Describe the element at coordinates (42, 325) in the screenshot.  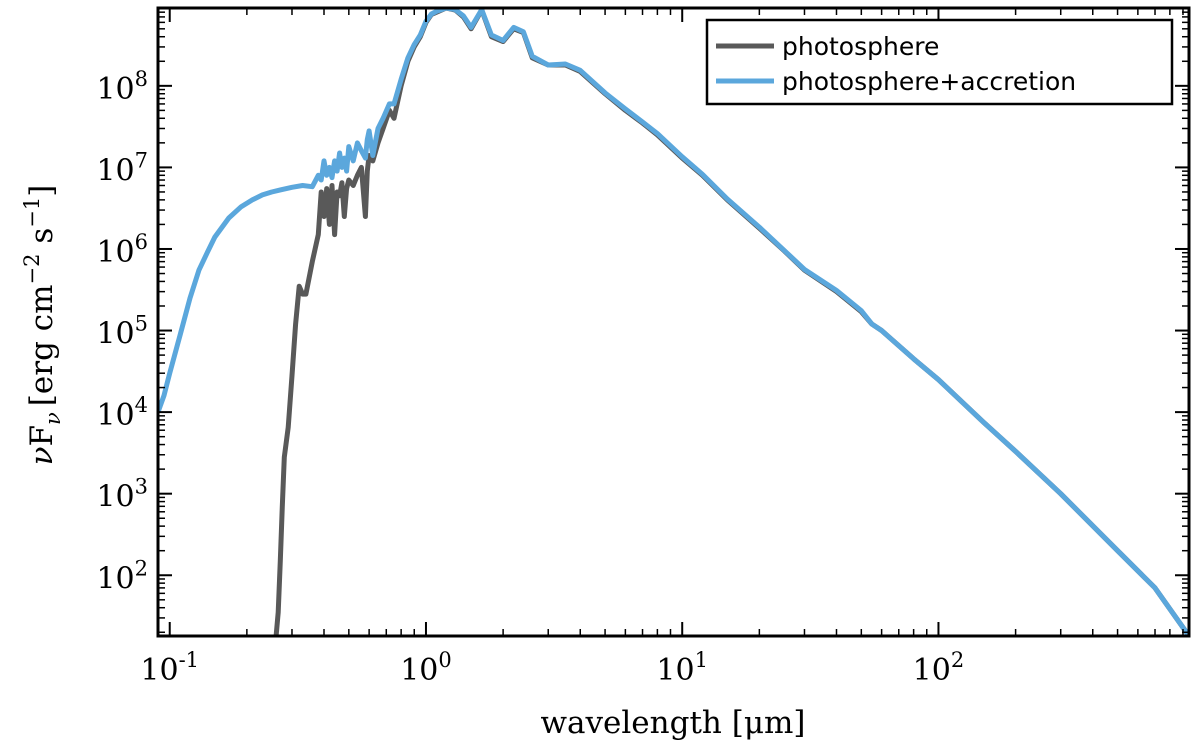
I see `y-axis-label: νFν[erg cm−2 s−1]` at that location.